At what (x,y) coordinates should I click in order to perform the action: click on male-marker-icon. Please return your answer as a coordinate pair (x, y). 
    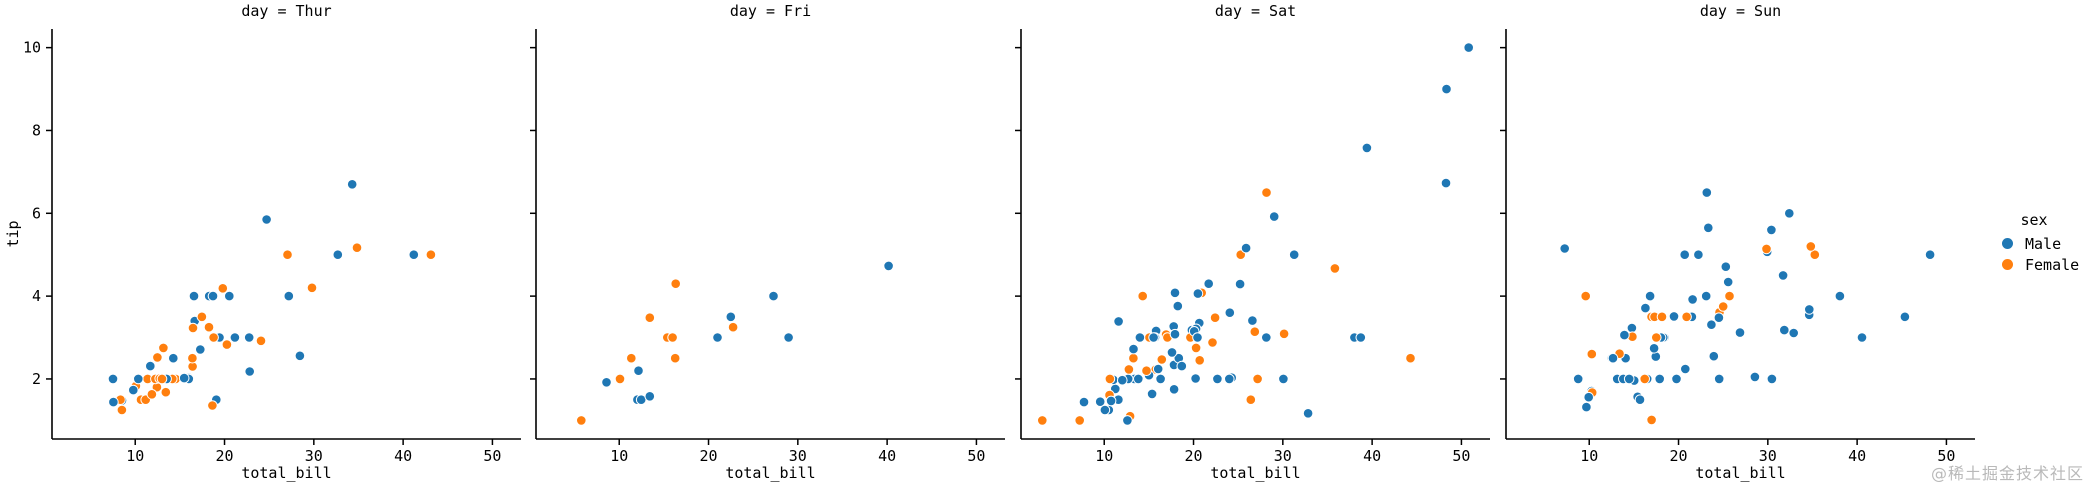
    Looking at the image, I should click on (2007, 243).